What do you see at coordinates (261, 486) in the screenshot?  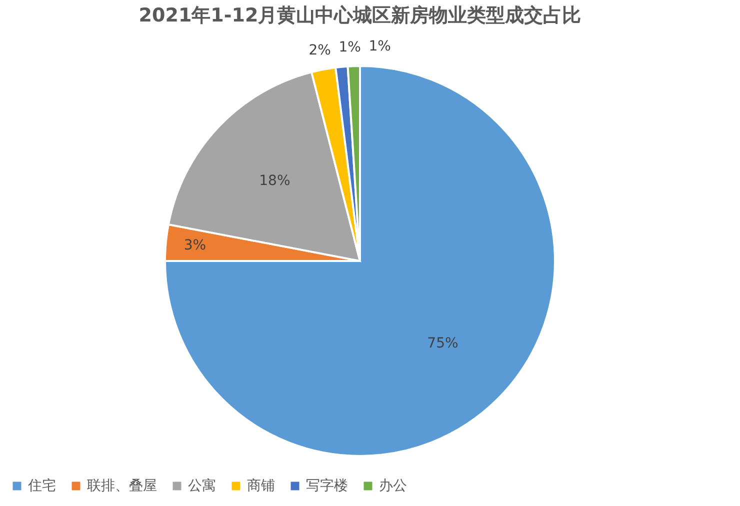 I see `legend-label: 商铺` at bounding box center [261, 486].